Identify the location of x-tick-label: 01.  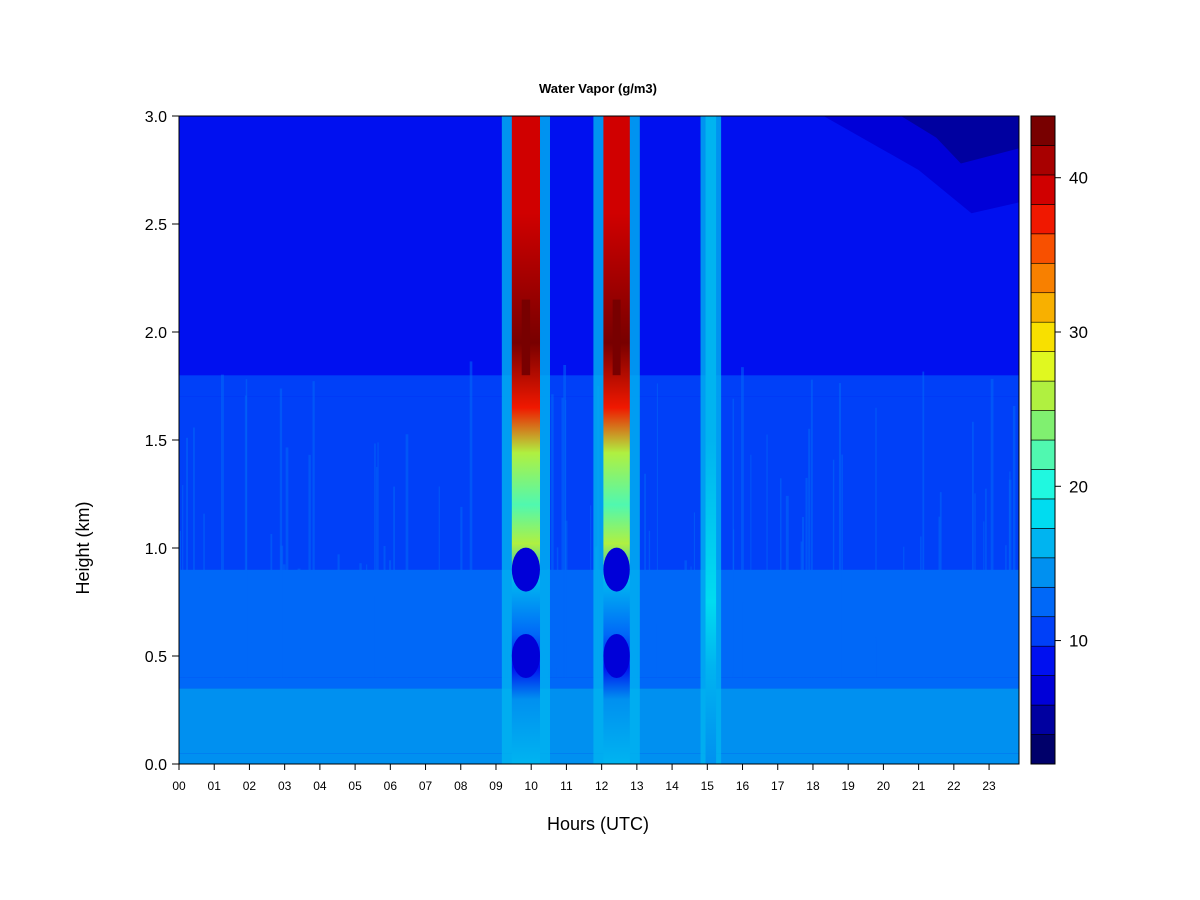
(215, 786).